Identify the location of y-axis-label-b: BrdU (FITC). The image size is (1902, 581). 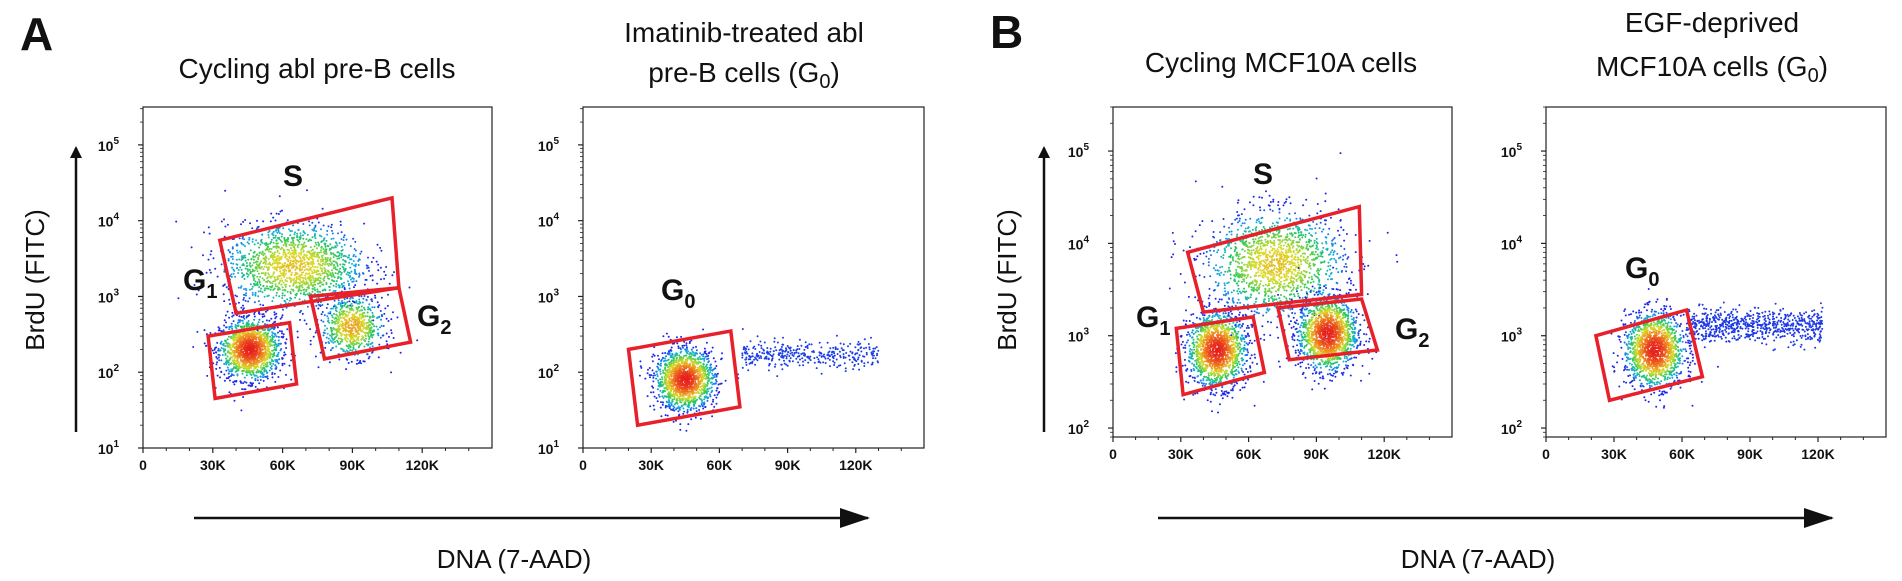
(1007, 280).